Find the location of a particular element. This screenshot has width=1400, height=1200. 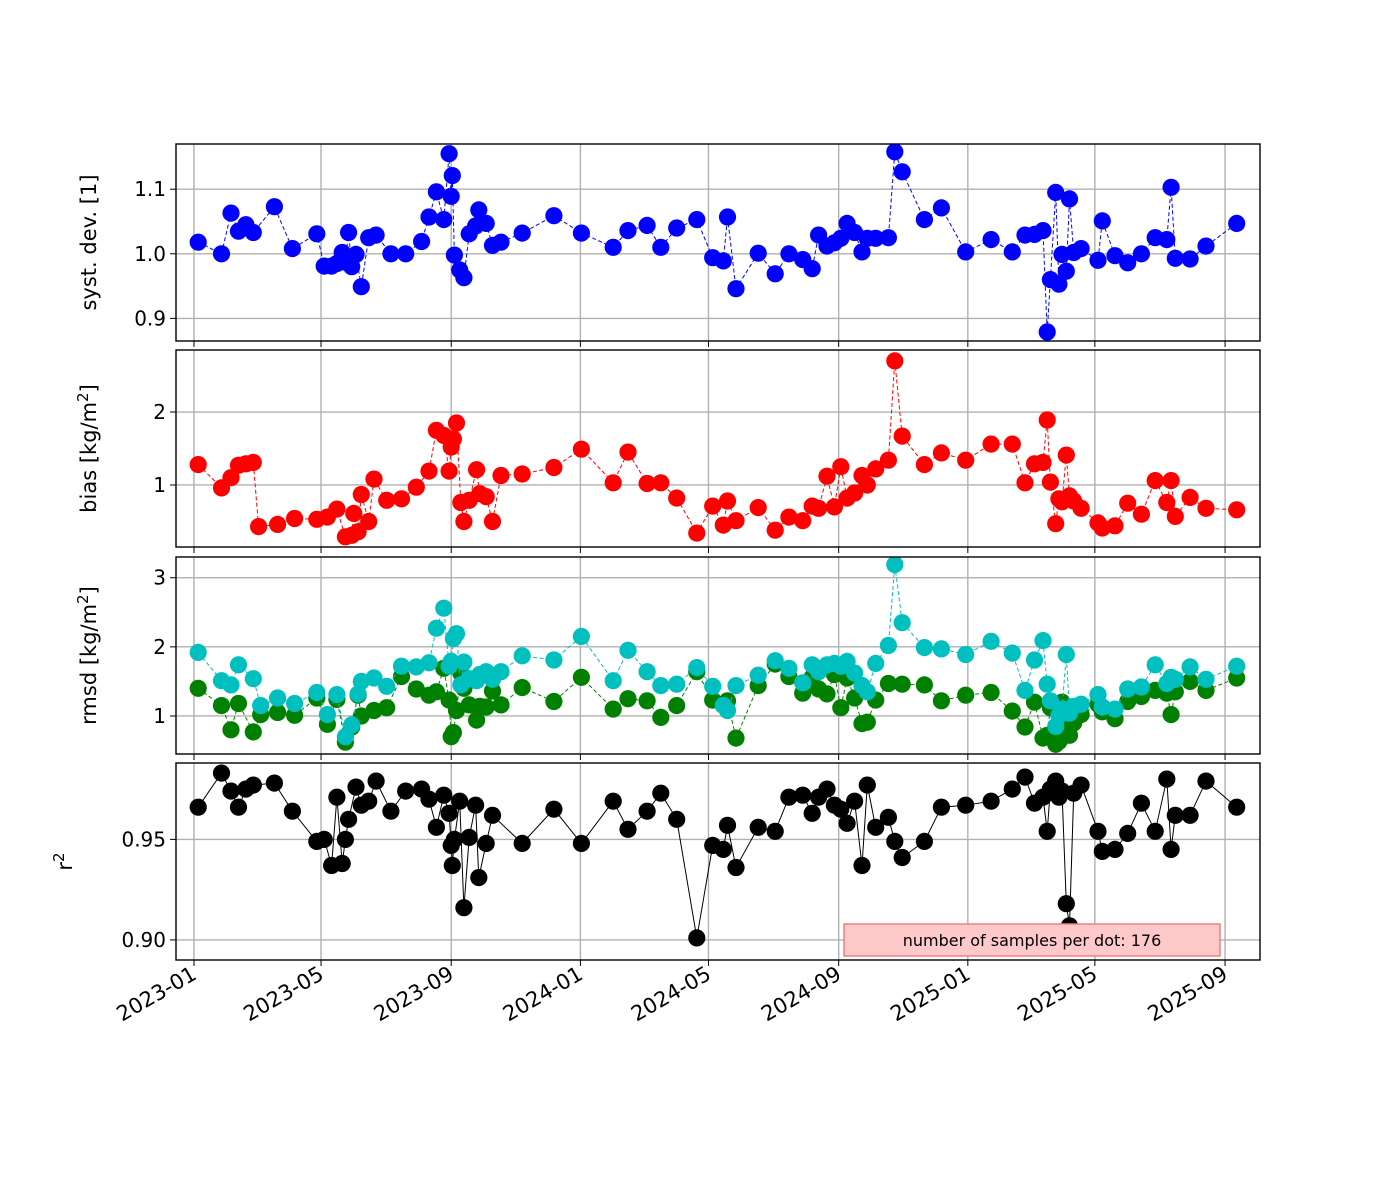

y-axis-label: r2 is located at coordinates (63, 861).